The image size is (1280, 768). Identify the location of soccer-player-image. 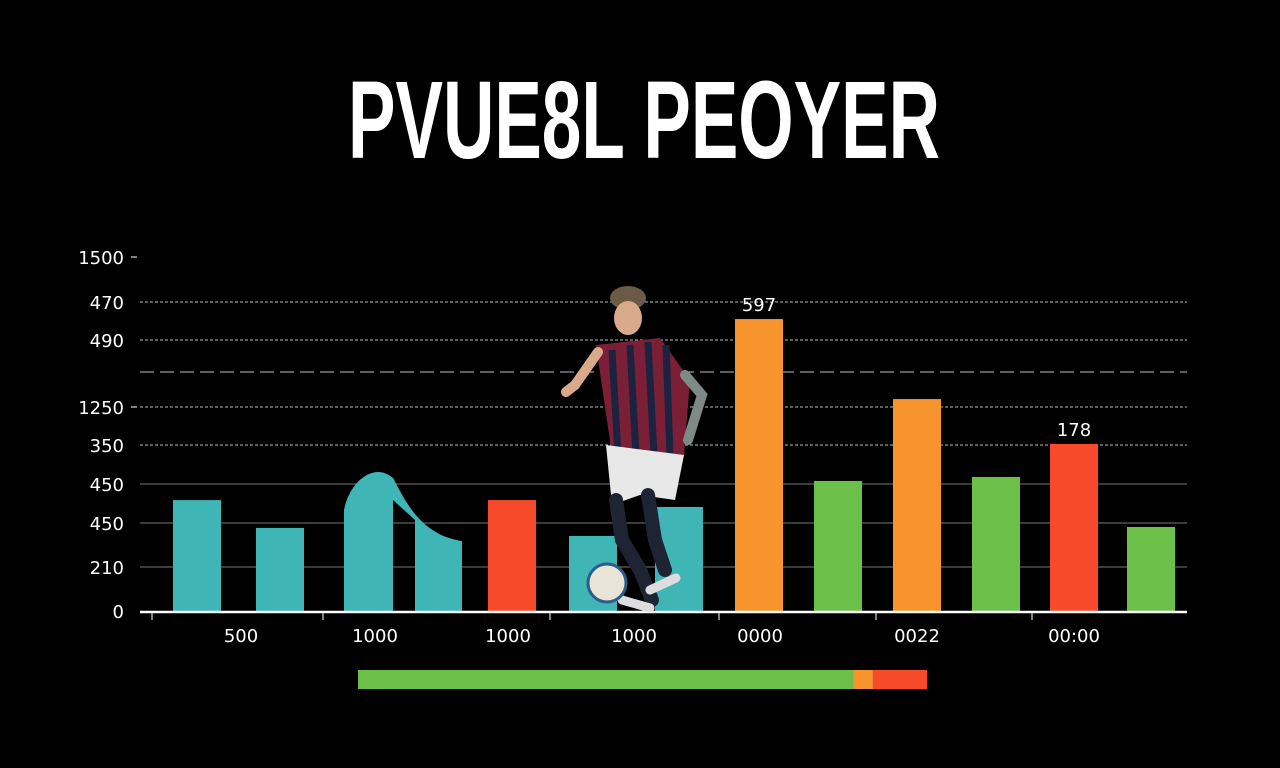
(634, 449).